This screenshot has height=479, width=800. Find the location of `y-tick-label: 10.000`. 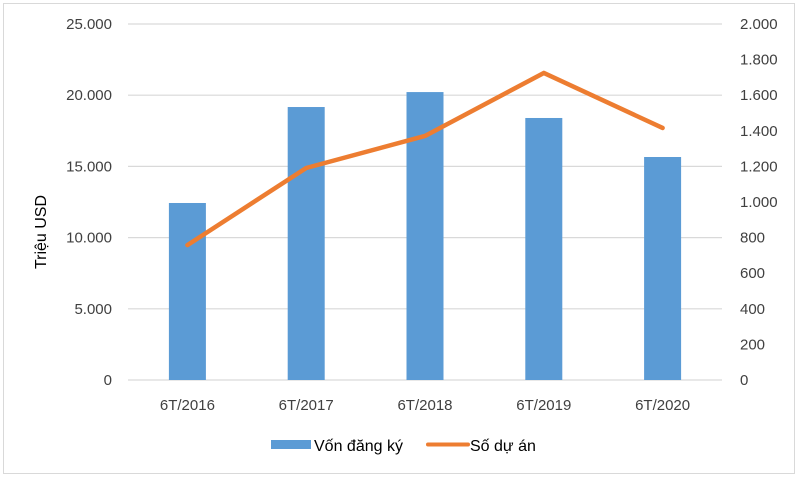

y-tick-label: 10.000 is located at coordinates (89, 238).